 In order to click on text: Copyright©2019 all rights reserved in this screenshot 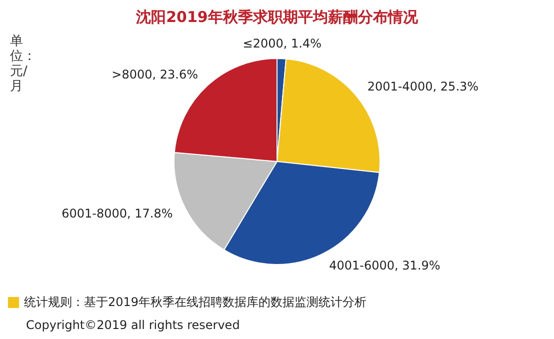, I will do `click(133, 325)`.